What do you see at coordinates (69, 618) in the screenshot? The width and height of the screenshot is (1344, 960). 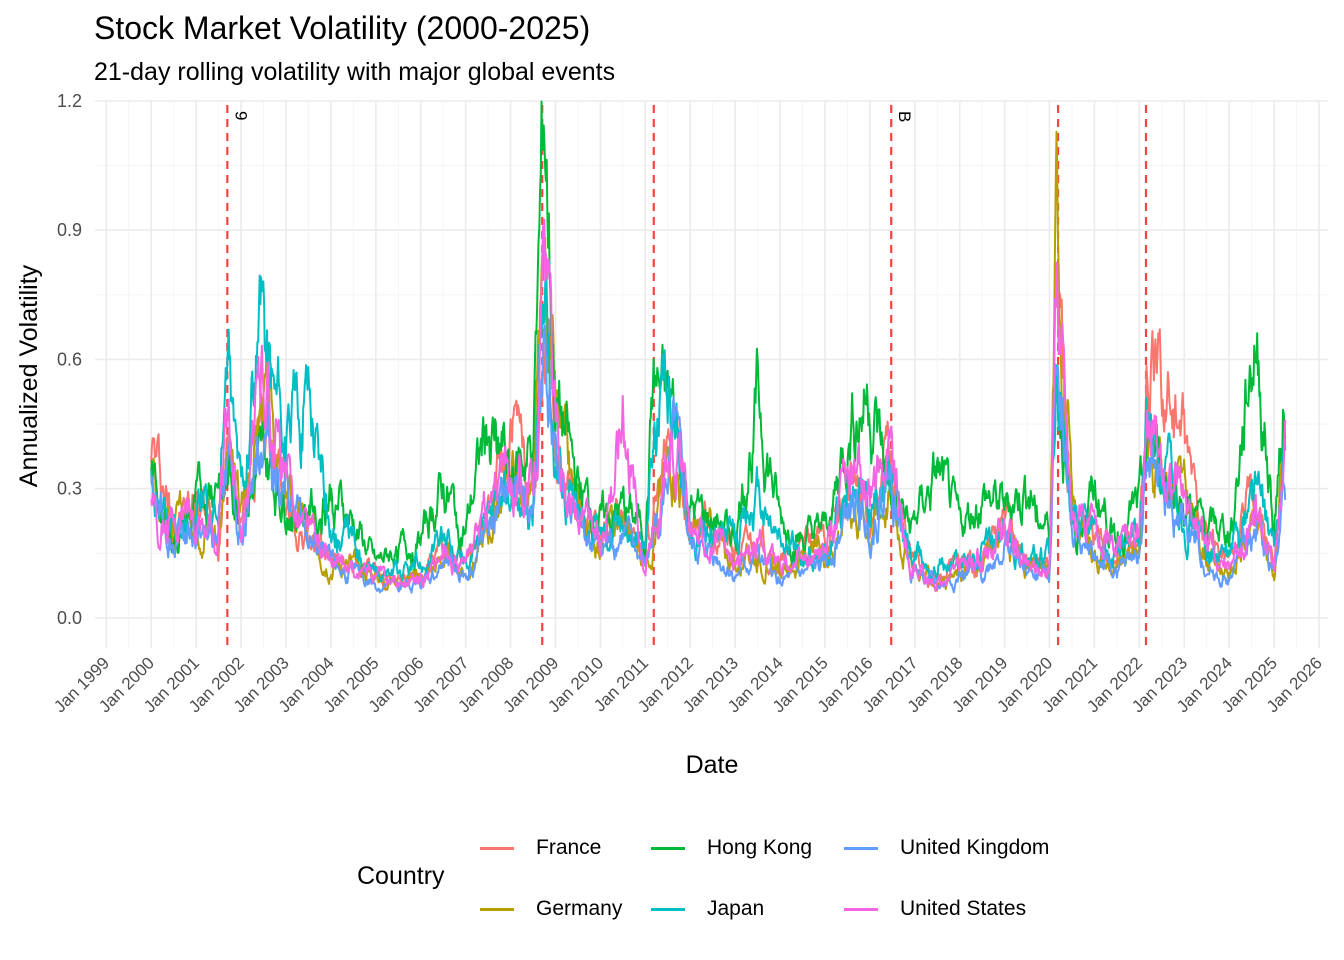 I see `y-tick-label: 0.0` at bounding box center [69, 618].